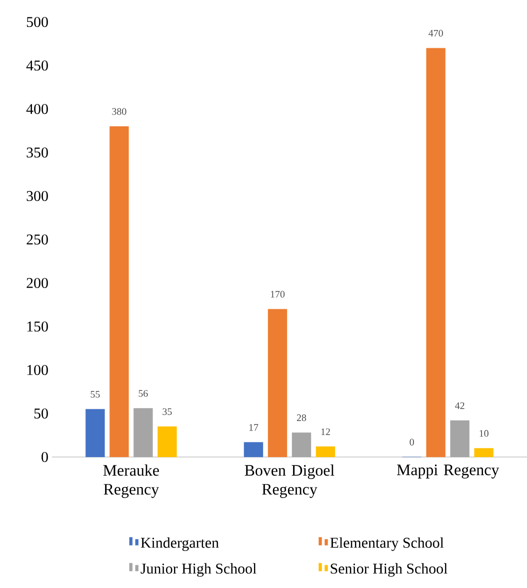 This screenshot has height=588, width=527. I want to click on y-tick-label: 350, so click(37, 152).